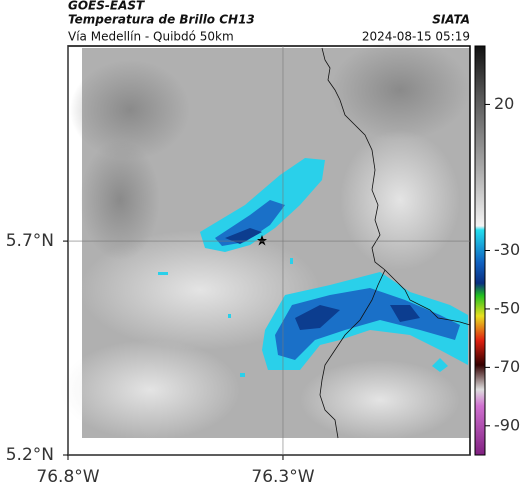 This screenshot has width=526, height=491. What do you see at coordinates (262, 240) in the screenshot?
I see `location-marker` at bounding box center [262, 240].